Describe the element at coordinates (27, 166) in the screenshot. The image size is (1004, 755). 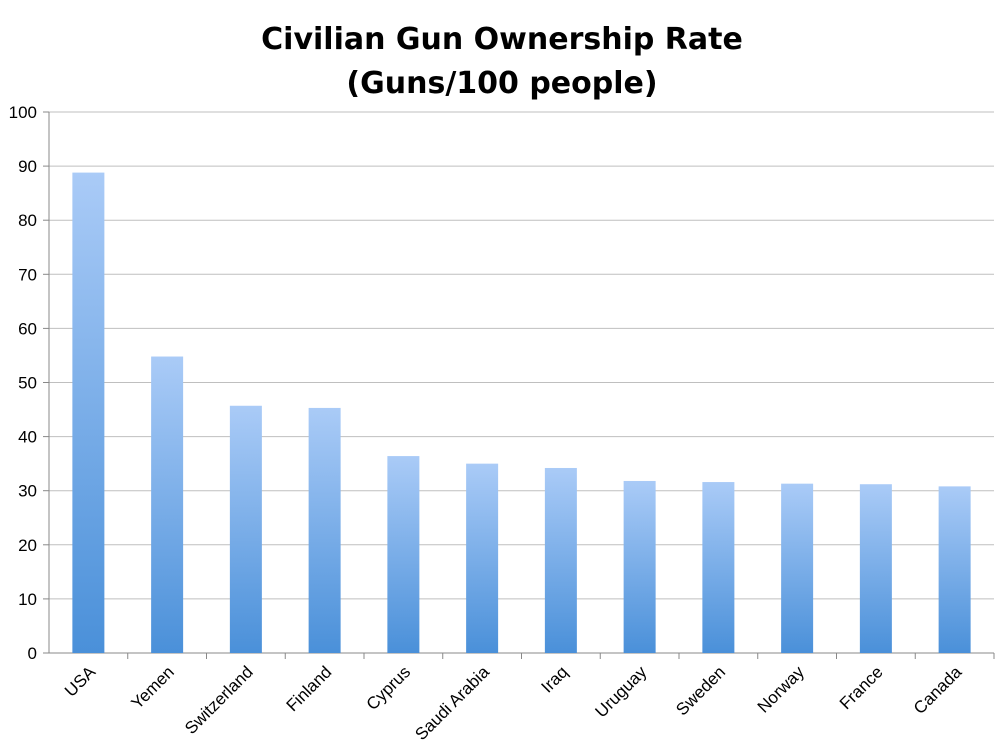
I see `y-tick-label: 90` at that location.